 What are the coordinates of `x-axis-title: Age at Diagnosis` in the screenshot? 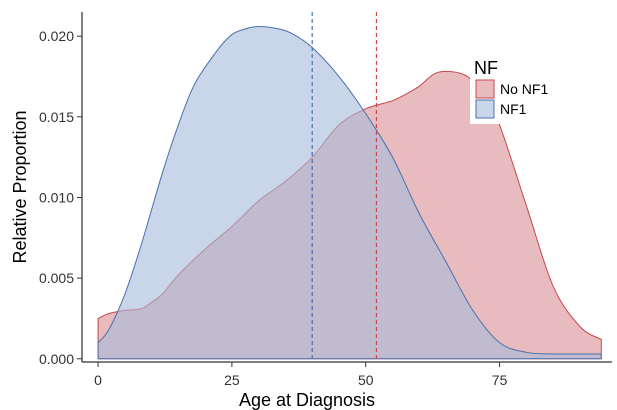 It's located at (307, 400).